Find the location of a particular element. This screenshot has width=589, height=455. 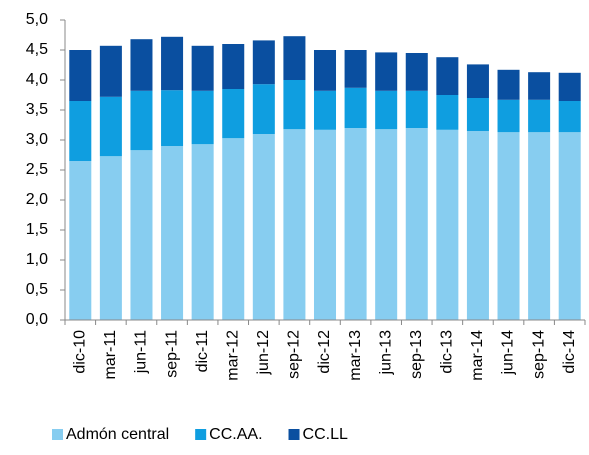

x-tick-label: mar-14 is located at coordinates (477, 355).